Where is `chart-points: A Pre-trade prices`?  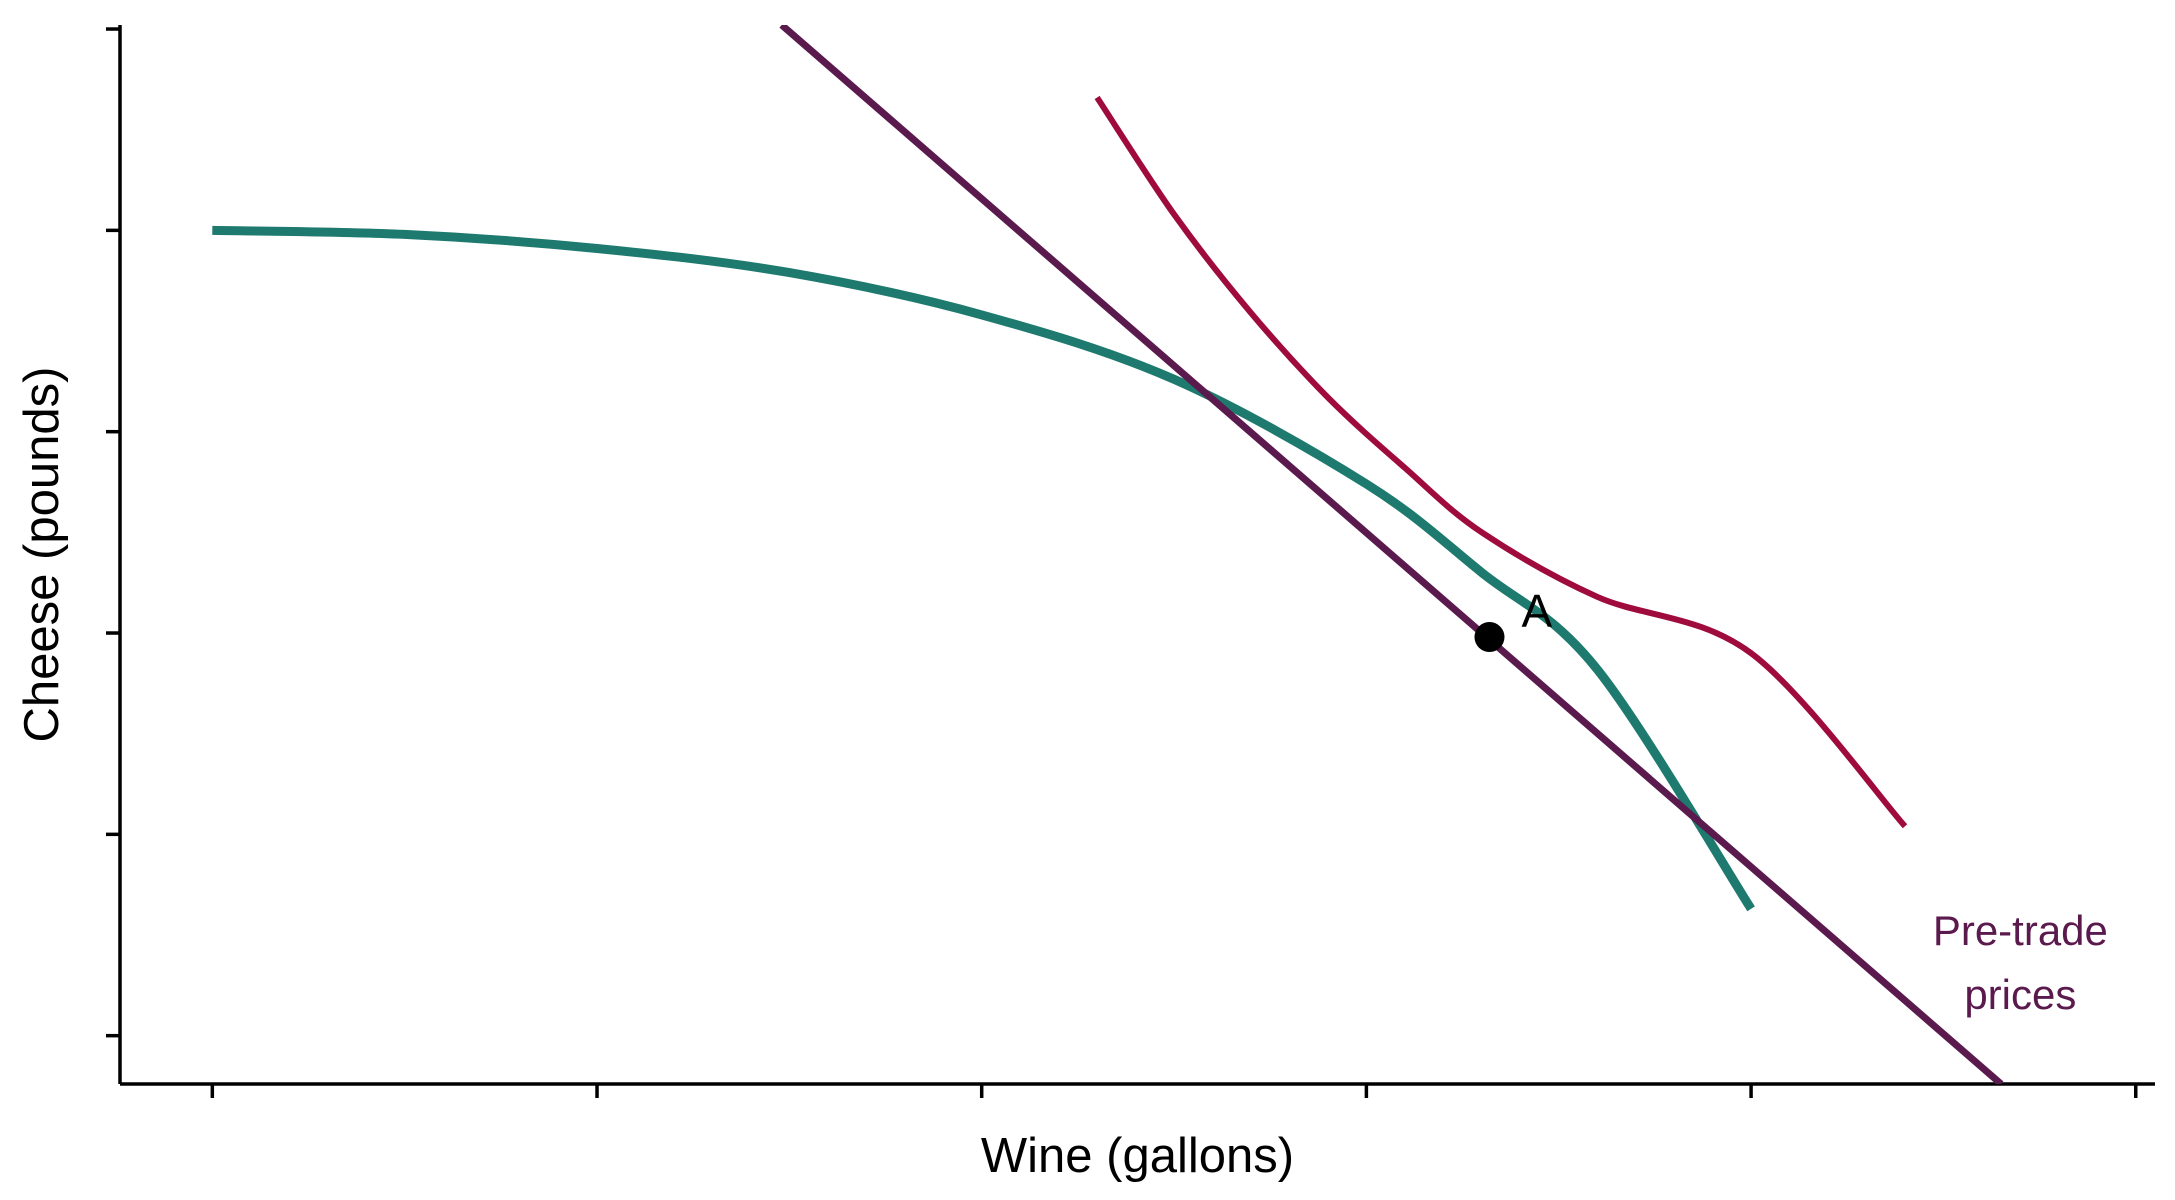 chart-points: A Pre-trade prices is located at coordinates (1791, 801).